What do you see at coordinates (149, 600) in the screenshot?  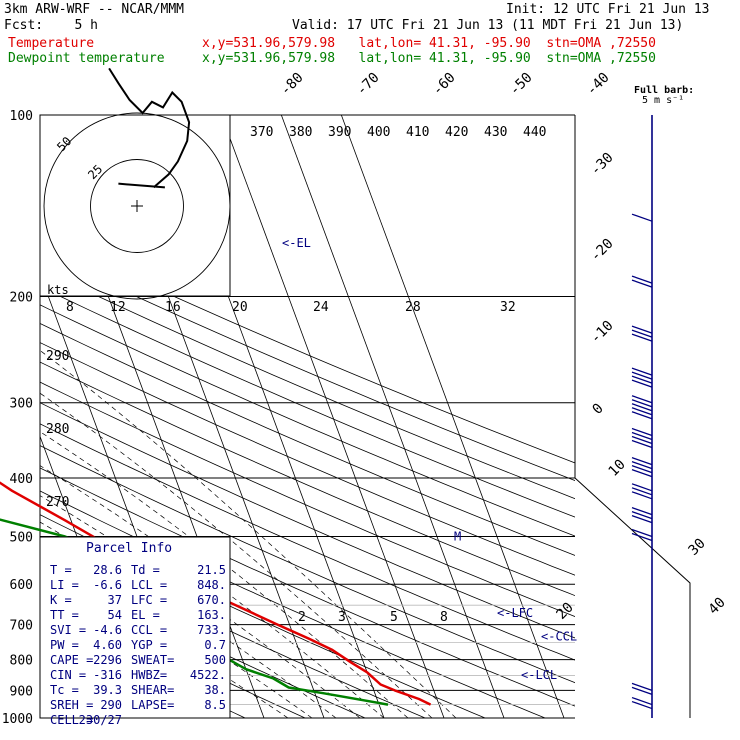 I see `parcel-info-label: LFC =` at bounding box center [149, 600].